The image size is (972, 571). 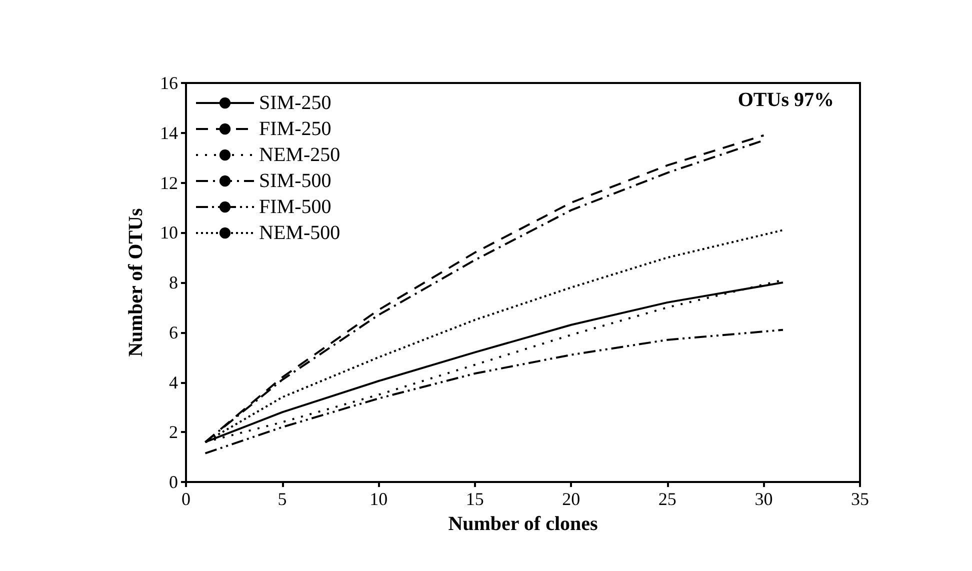 I want to click on y-tick-label: 16, so click(x=169, y=83).